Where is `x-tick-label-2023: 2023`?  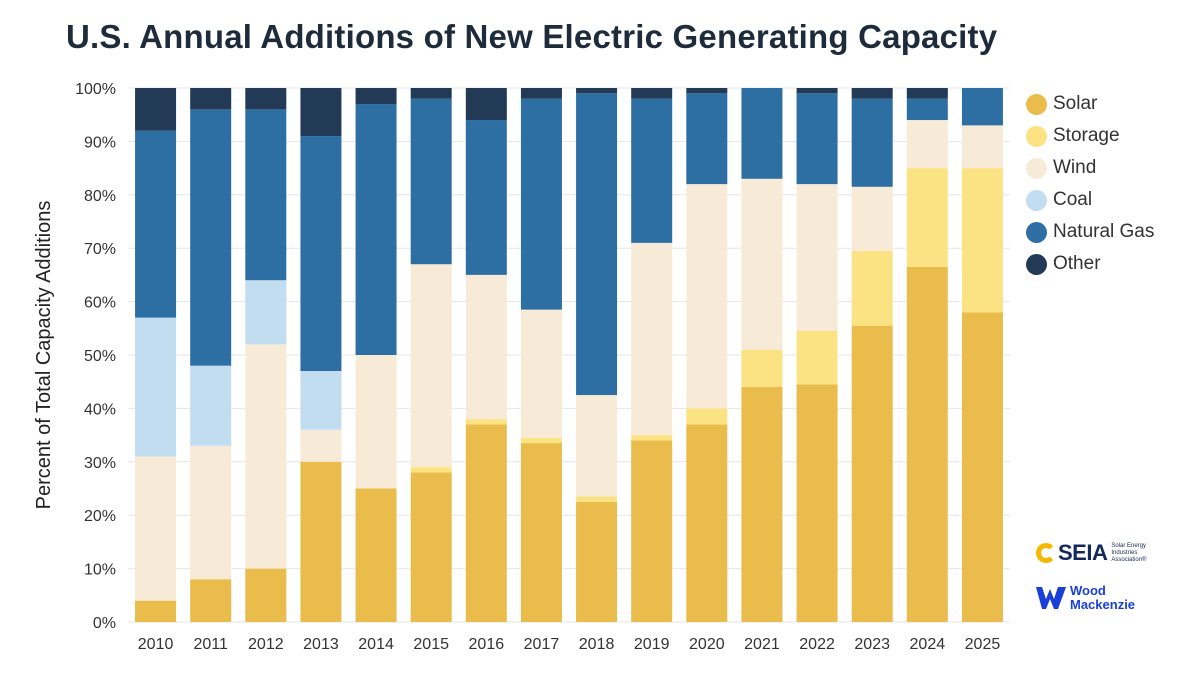
x-tick-label-2023: 2023 is located at coordinates (872, 644).